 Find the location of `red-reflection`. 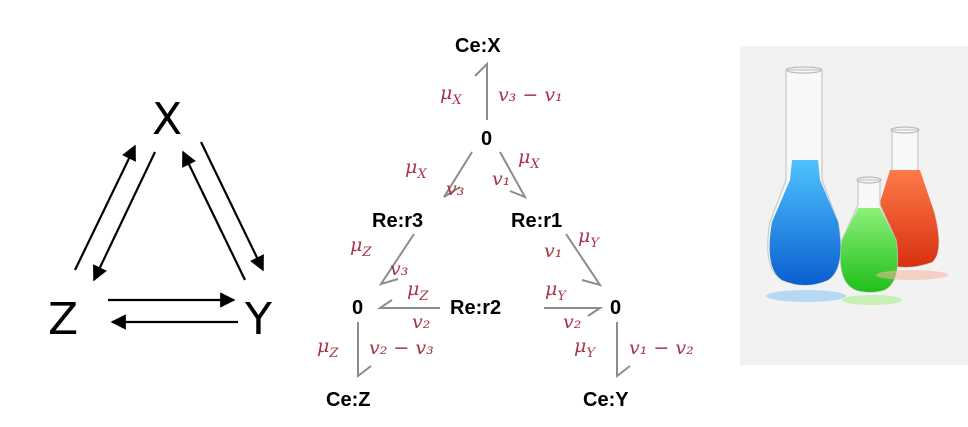

red-reflection is located at coordinates (912, 275).